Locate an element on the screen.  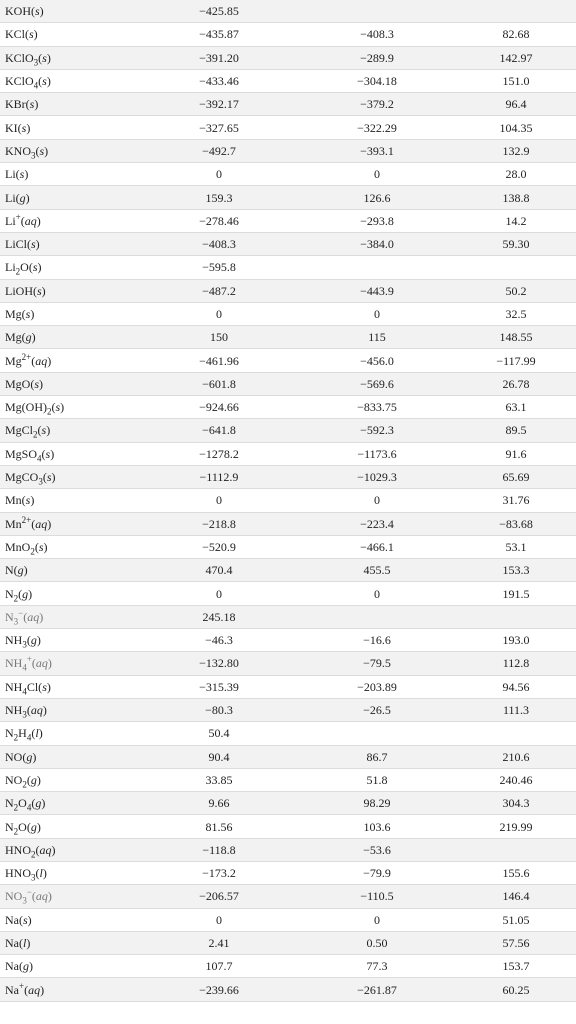
gibbs-energy-cell: −379.2 is located at coordinates (377, 104).